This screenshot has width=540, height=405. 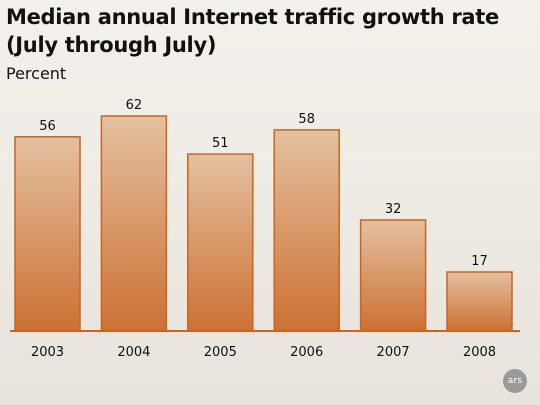 I want to click on x-tick-labels-group: 2003 2004 2005 2006 2007 2008, so click(x=263, y=352).